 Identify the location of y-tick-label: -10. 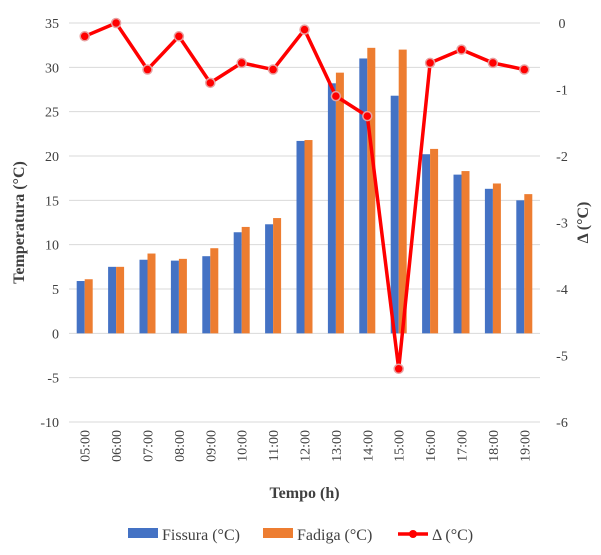
(49, 423).